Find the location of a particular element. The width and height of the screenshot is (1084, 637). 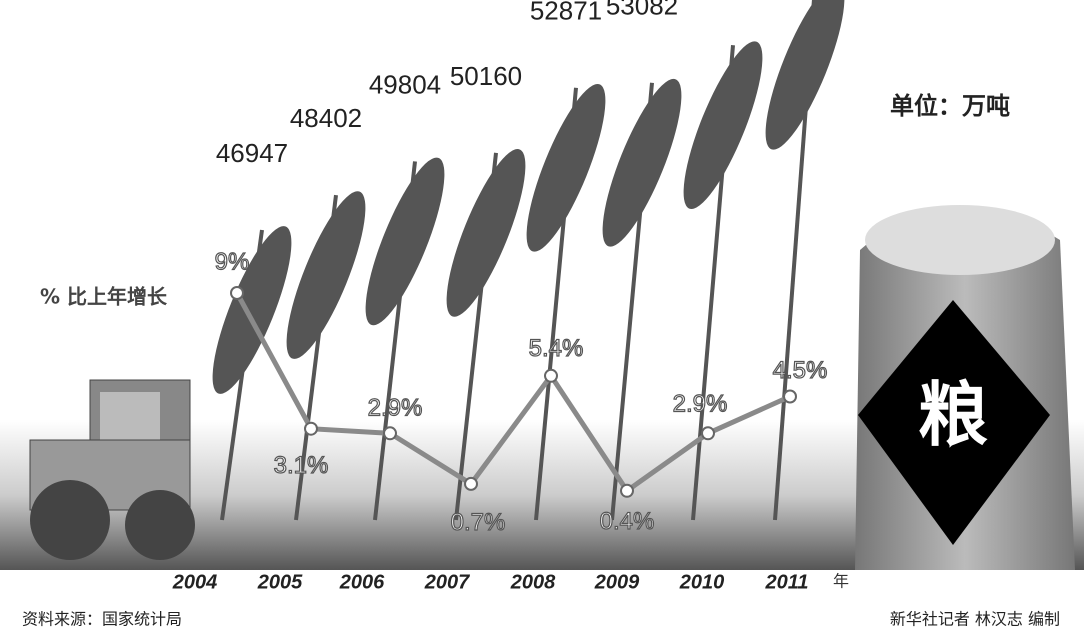

growth-label: 5.4% is located at coordinates (556, 348).